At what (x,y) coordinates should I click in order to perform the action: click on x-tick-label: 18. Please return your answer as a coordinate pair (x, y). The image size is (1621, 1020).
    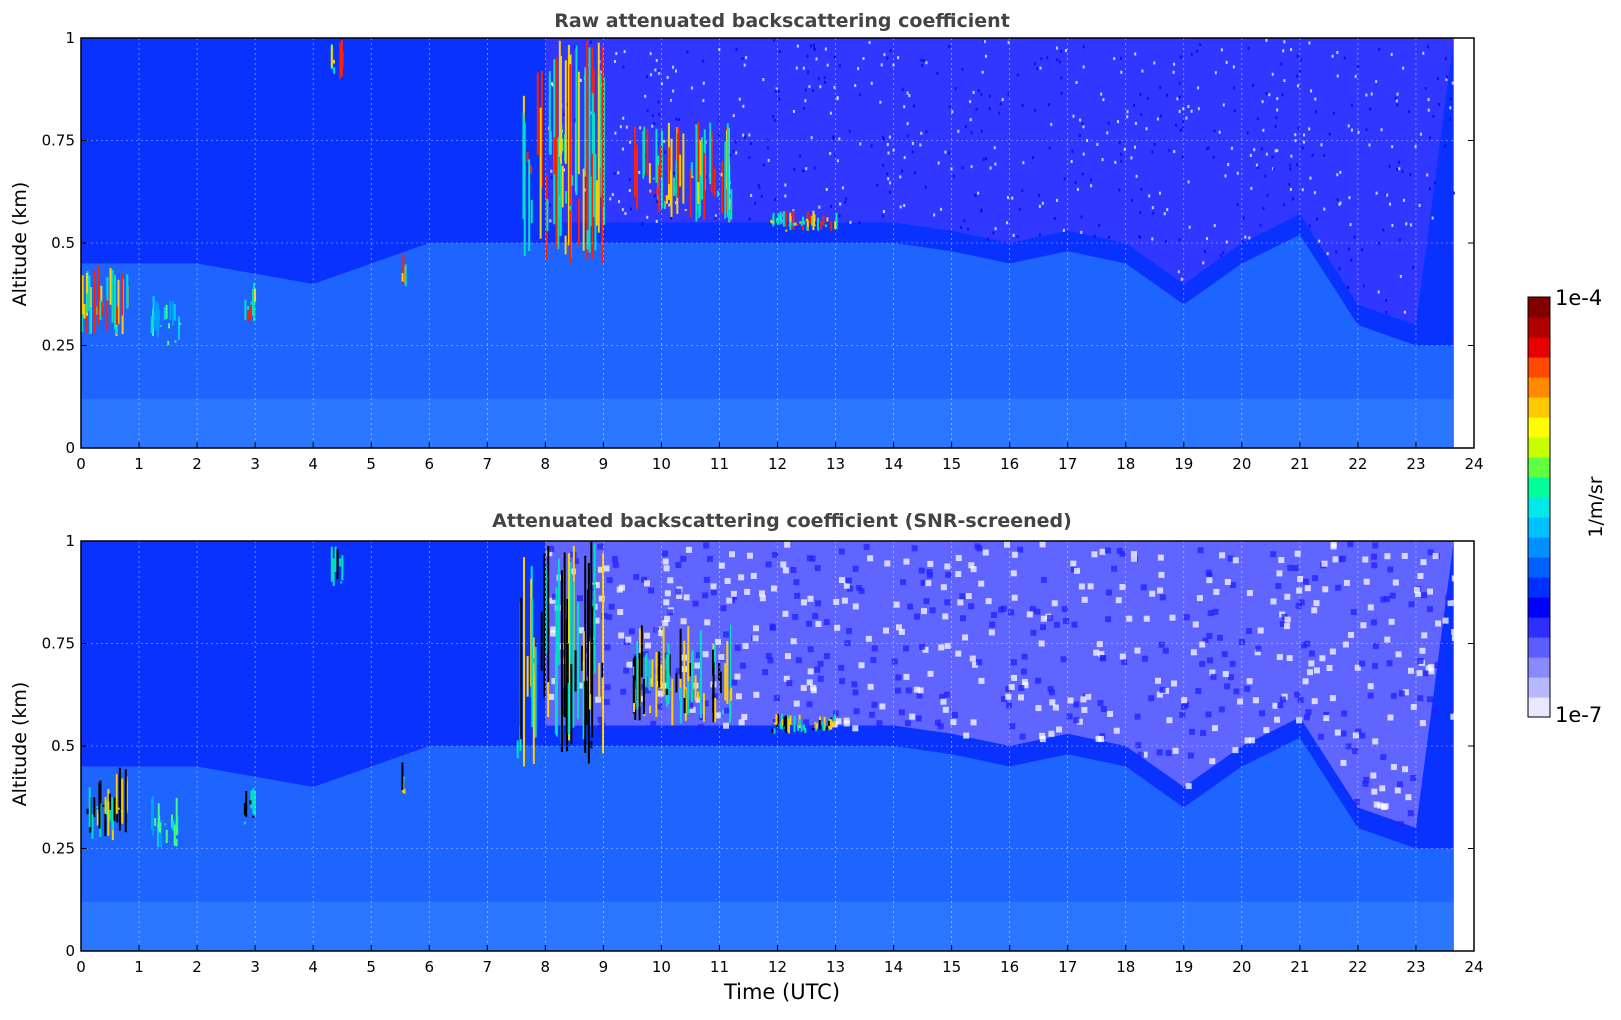
    Looking at the image, I should click on (1125, 967).